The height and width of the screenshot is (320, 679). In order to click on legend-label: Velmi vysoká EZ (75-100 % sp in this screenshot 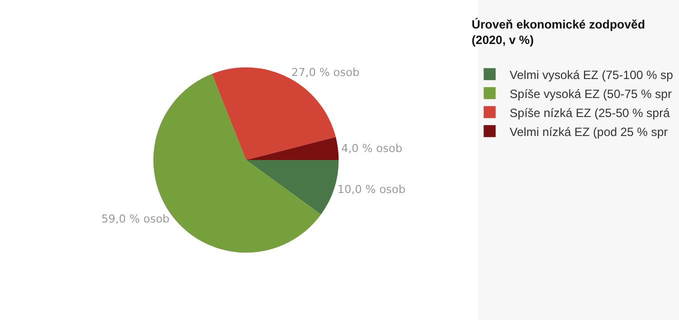, I will do `click(592, 75)`.